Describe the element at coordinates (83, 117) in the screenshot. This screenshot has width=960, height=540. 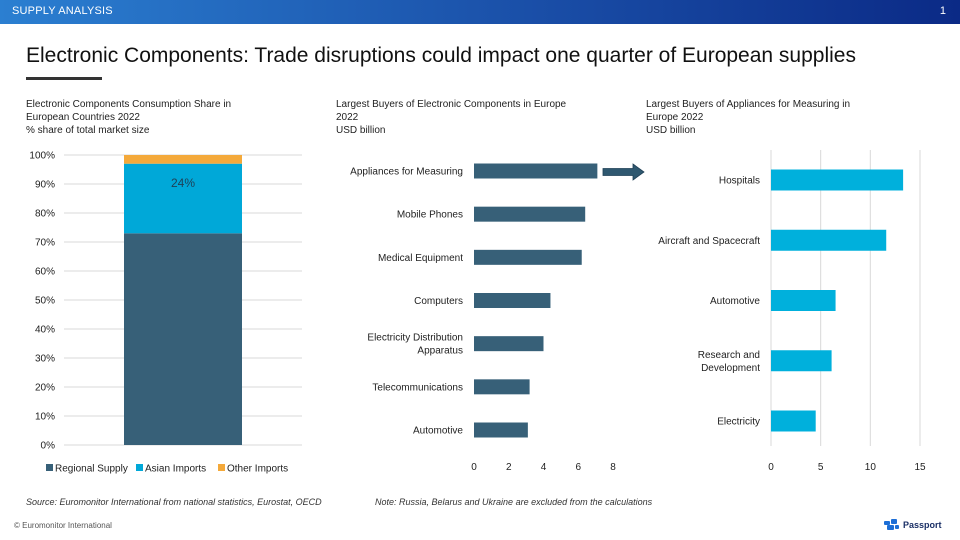
I see `left-chart-title-line2: European Countries 2022` at that location.